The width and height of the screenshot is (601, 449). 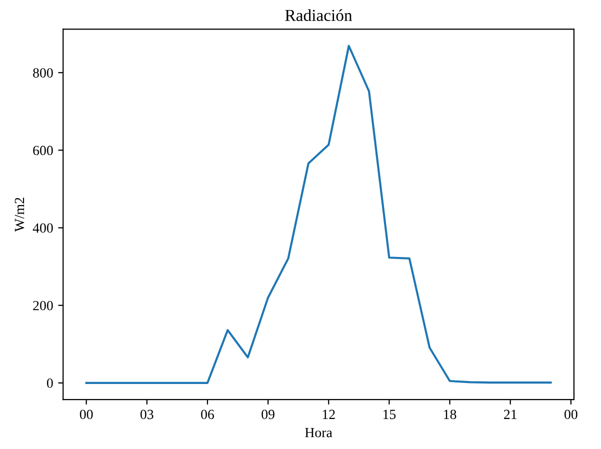 What do you see at coordinates (147, 415) in the screenshot?
I see `x-tick-label: 03` at bounding box center [147, 415].